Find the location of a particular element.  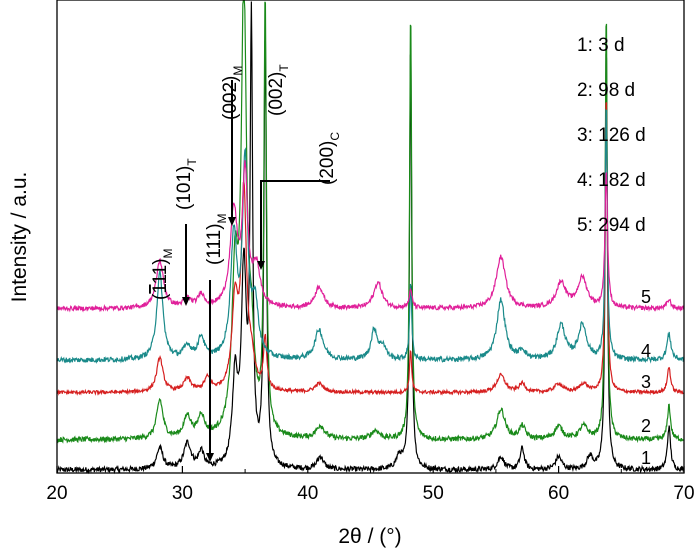

curve-labels: 1 2 3 4 5 is located at coordinates (646, 377).